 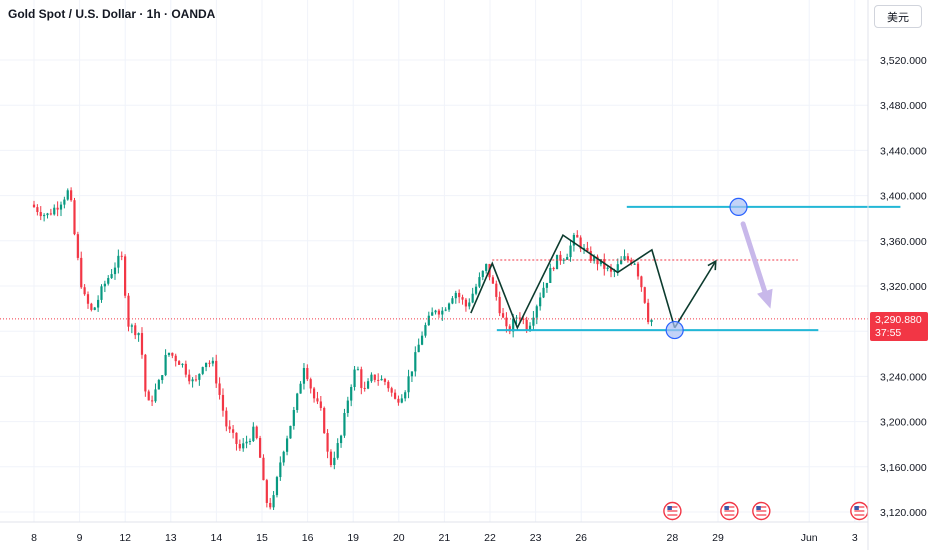 What do you see at coordinates (353, 538) in the screenshot?
I see `time-axis-tick-label: 19` at bounding box center [353, 538].